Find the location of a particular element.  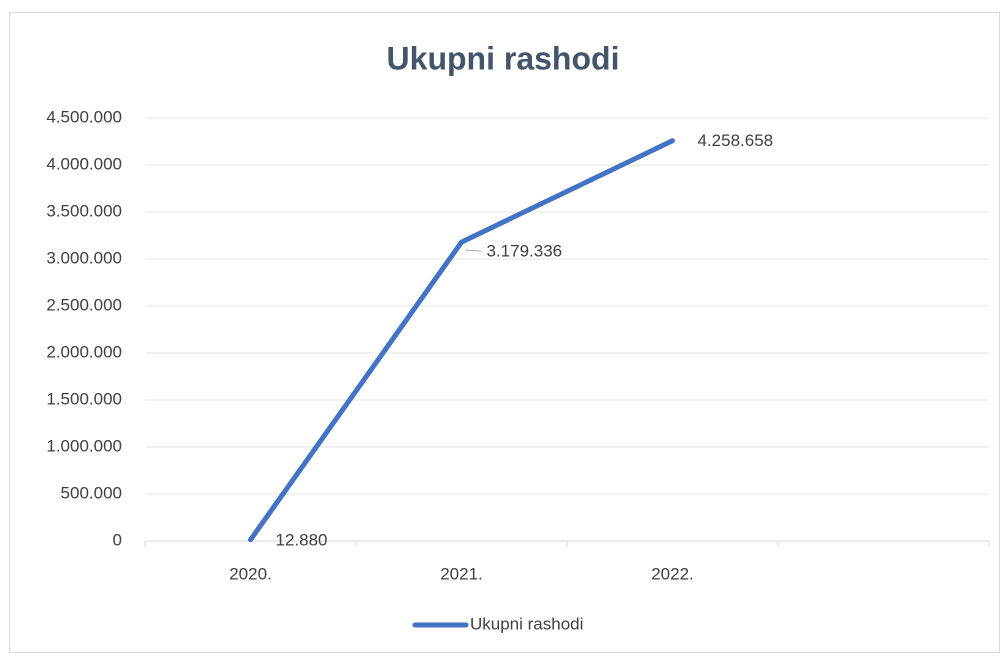

x-tick-label: 2021. is located at coordinates (461, 573).